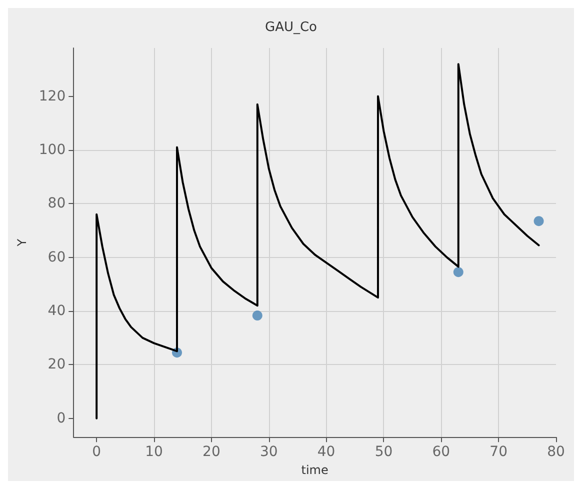 The image size is (582, 489). What do you see at coordinates (97, 452) in the screenshot?
I see `x-tick-label: 0` at bounding box center [97, 452].